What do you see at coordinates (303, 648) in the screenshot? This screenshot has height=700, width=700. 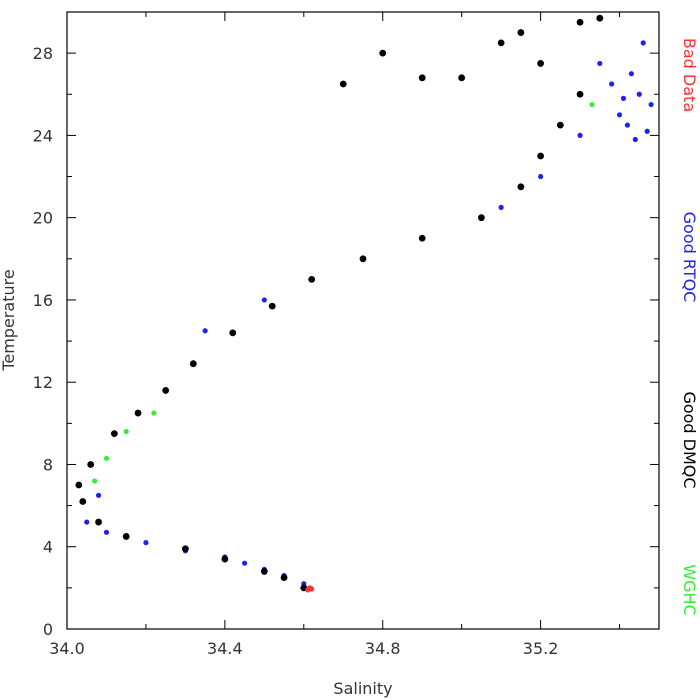 I see `x-tick-labels: 34.0 34.4 34.8 35.2` at bounding box center [303, 648].